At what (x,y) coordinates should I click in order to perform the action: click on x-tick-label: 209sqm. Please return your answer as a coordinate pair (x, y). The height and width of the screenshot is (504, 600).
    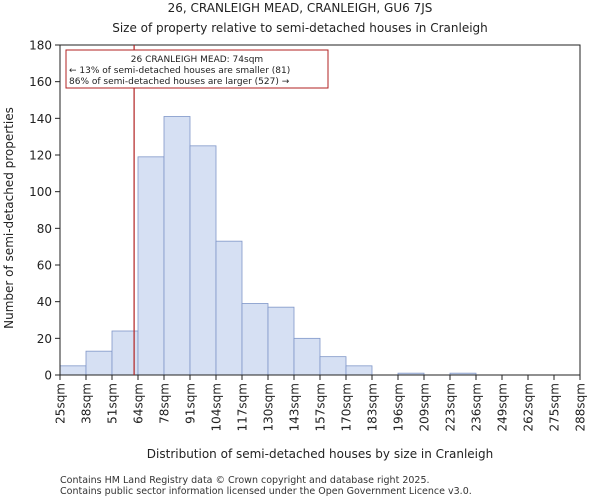
    Looking at the image, I should click on (425, 407).